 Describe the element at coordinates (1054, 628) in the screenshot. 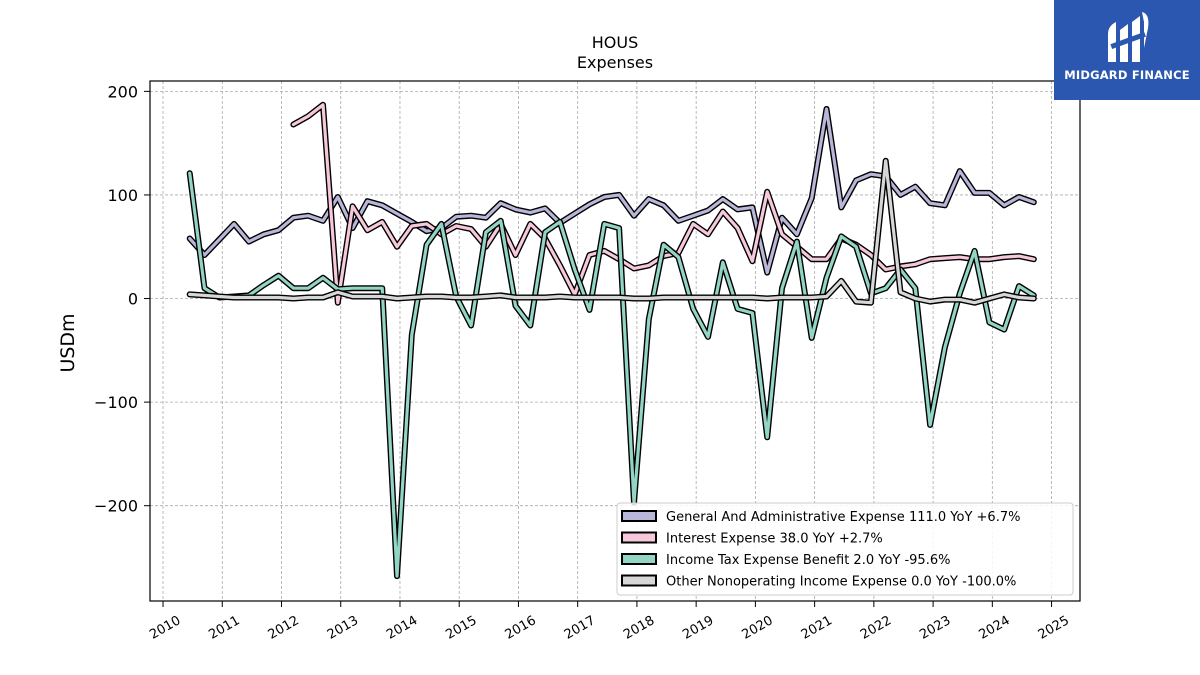

I see `x-tick-label: 2025` at that location.